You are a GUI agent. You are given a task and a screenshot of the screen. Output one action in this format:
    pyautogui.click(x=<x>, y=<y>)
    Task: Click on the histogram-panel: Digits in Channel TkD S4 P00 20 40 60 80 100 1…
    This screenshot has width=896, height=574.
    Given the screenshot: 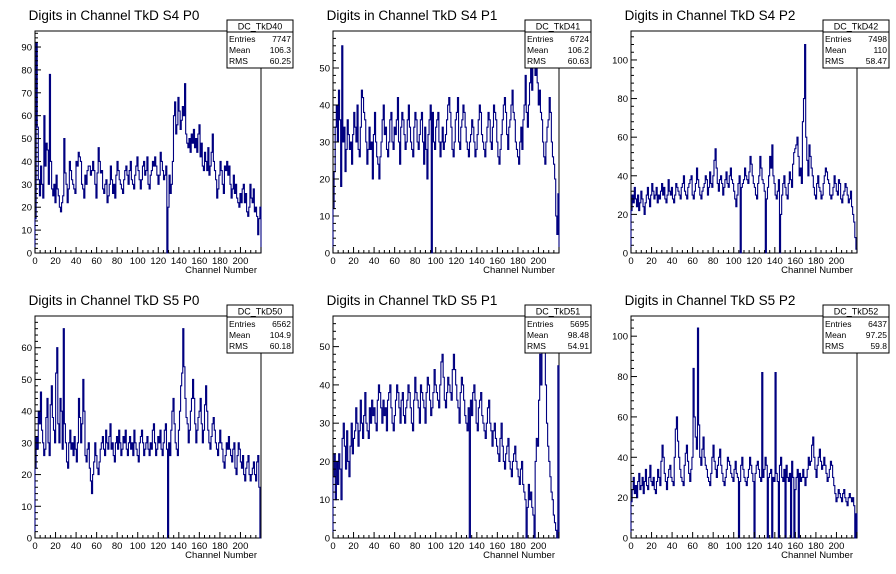 What is the action you would take?
    pyautogui.click(x=157, y=142)
    